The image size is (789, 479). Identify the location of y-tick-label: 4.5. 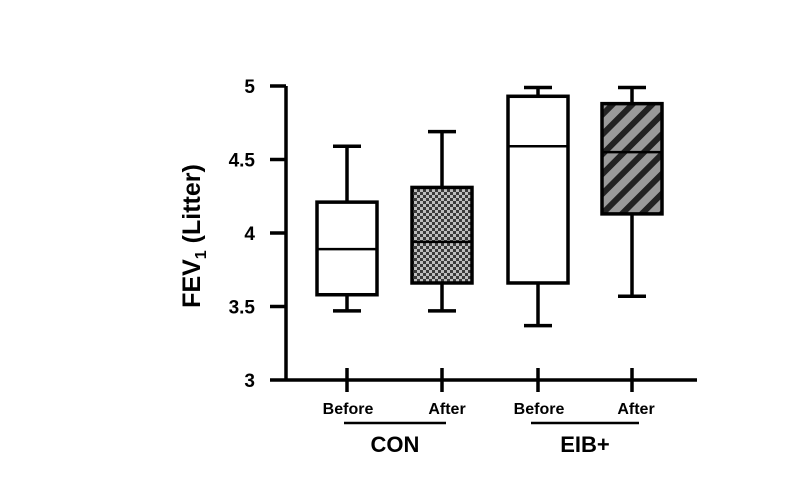
(242, 161).